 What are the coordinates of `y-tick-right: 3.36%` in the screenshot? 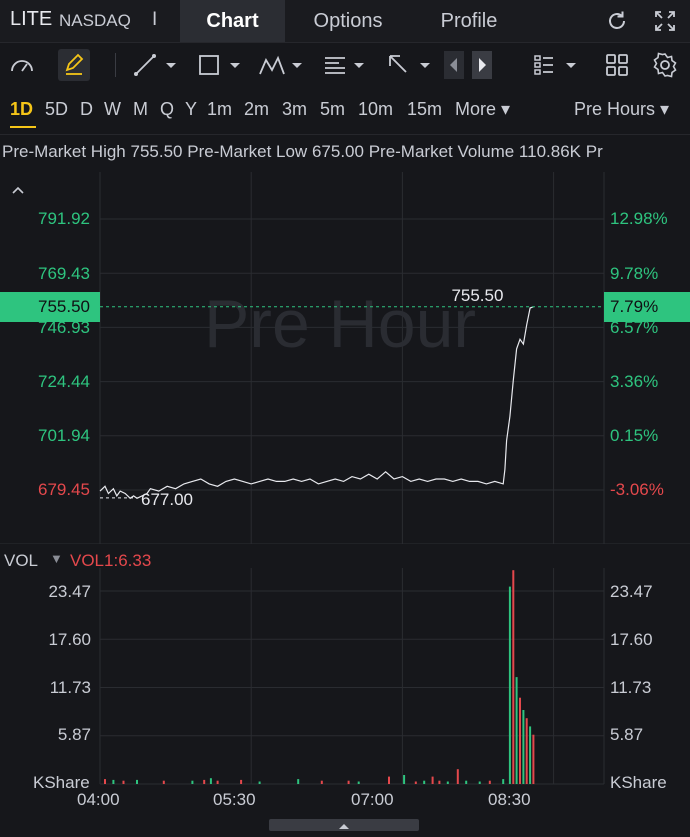 It's located at (634, 381).